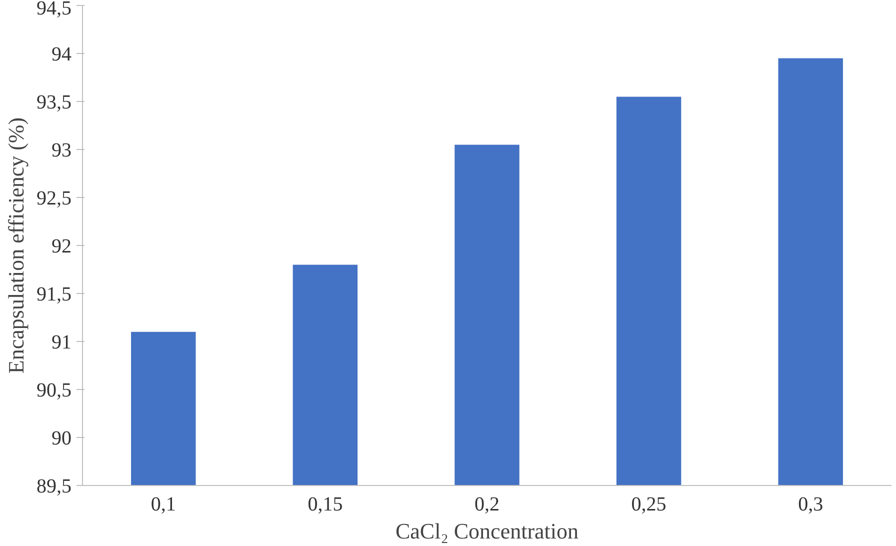 This screenshot has width=896, height=546. I want to click on x-axis-title: CaCl₂ Concentration, so click(487, 531).